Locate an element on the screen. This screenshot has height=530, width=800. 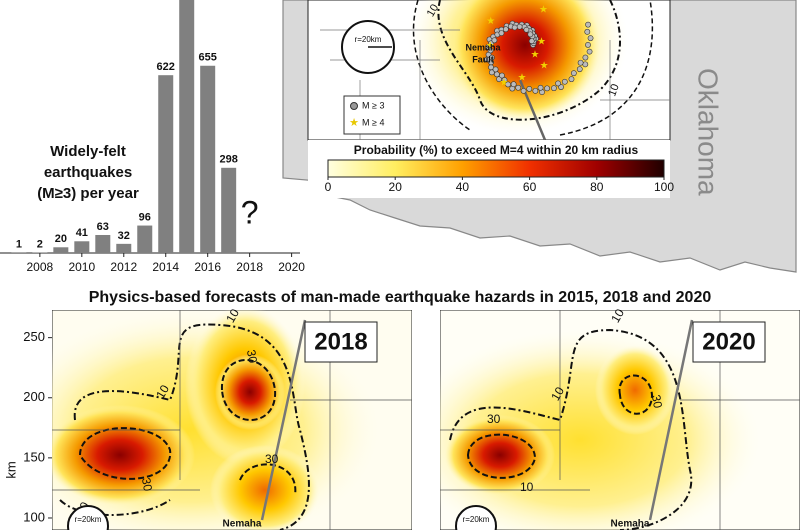
colorbar-tick-label: 40 is located at coordinates (463, 187).